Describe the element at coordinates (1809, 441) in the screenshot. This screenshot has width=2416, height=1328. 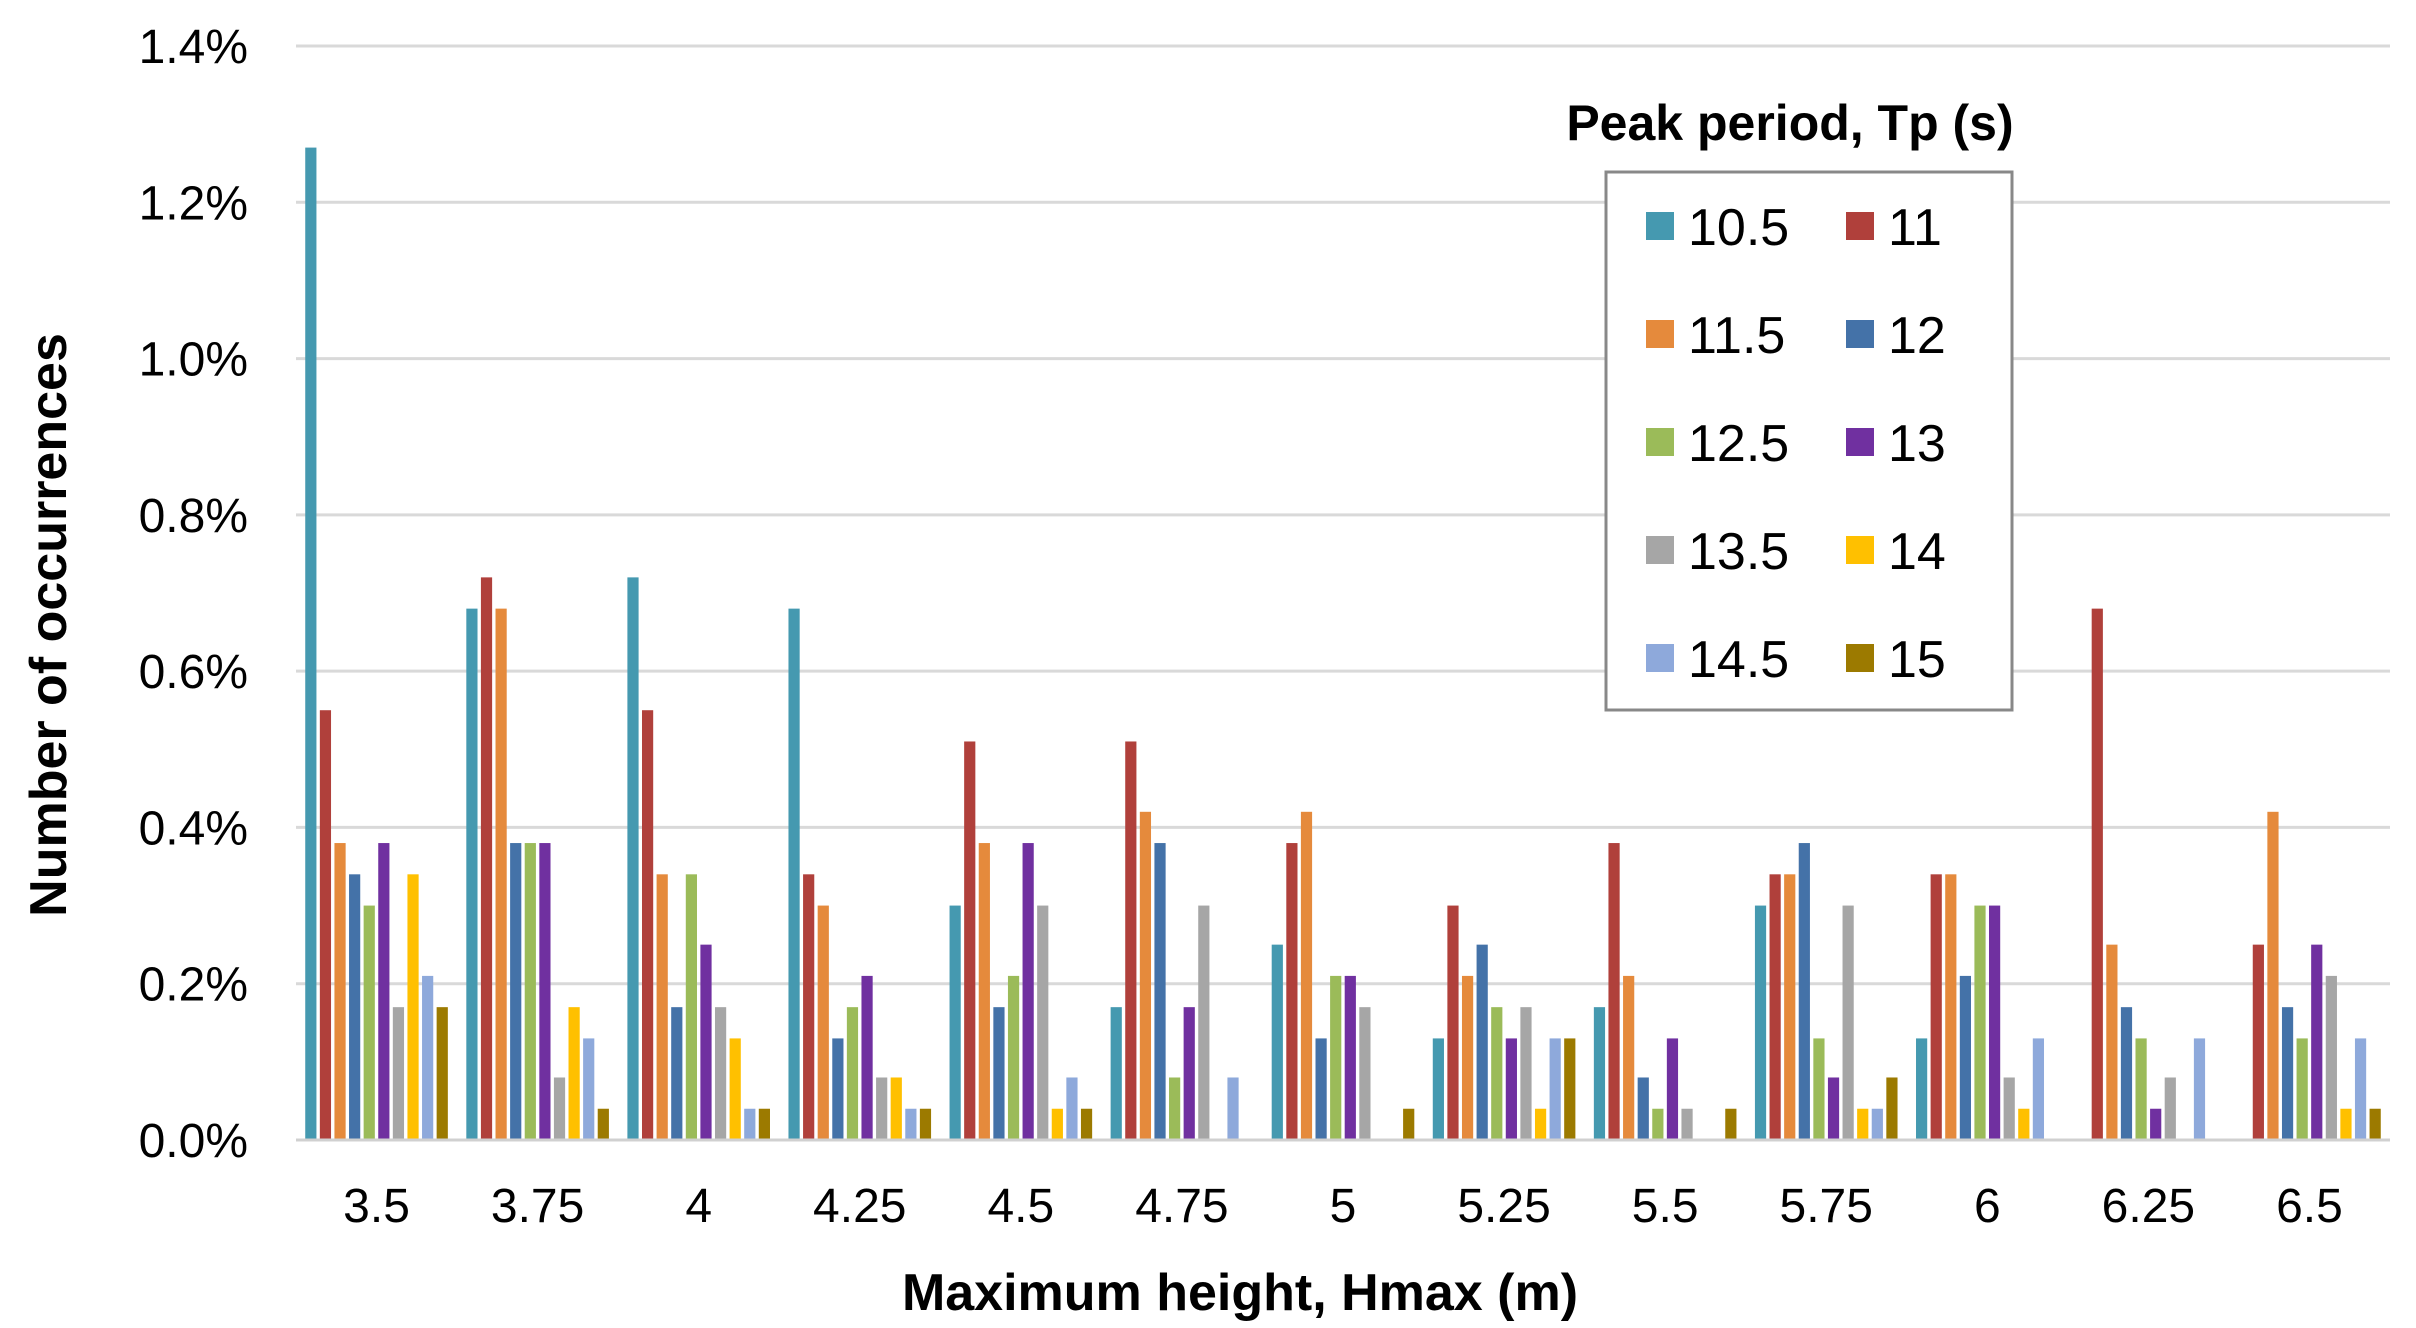
I see `legend: 10.5 11 11.5 12 12.5 13 13.5 14 14.5 15` at that location.